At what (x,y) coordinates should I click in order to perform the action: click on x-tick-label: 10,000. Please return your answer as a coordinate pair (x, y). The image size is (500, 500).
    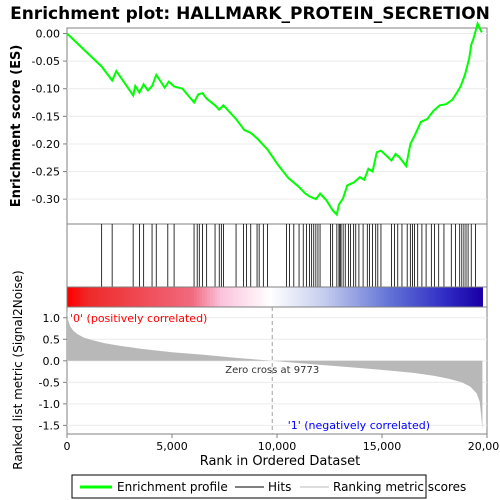
    Looking at the image, I should click on (277, 446).